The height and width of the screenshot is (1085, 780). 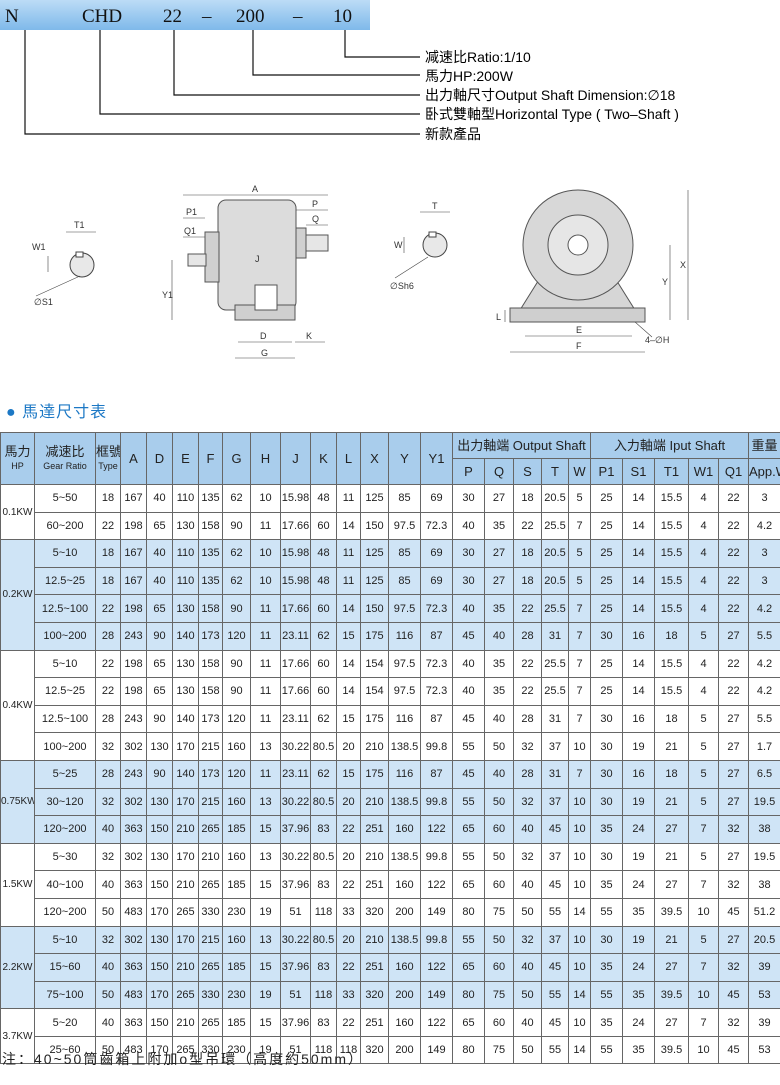 What do you see at coordinates (606, 995) in the screenshot?
I see `cell: 55` at bounding box center [606, 995].